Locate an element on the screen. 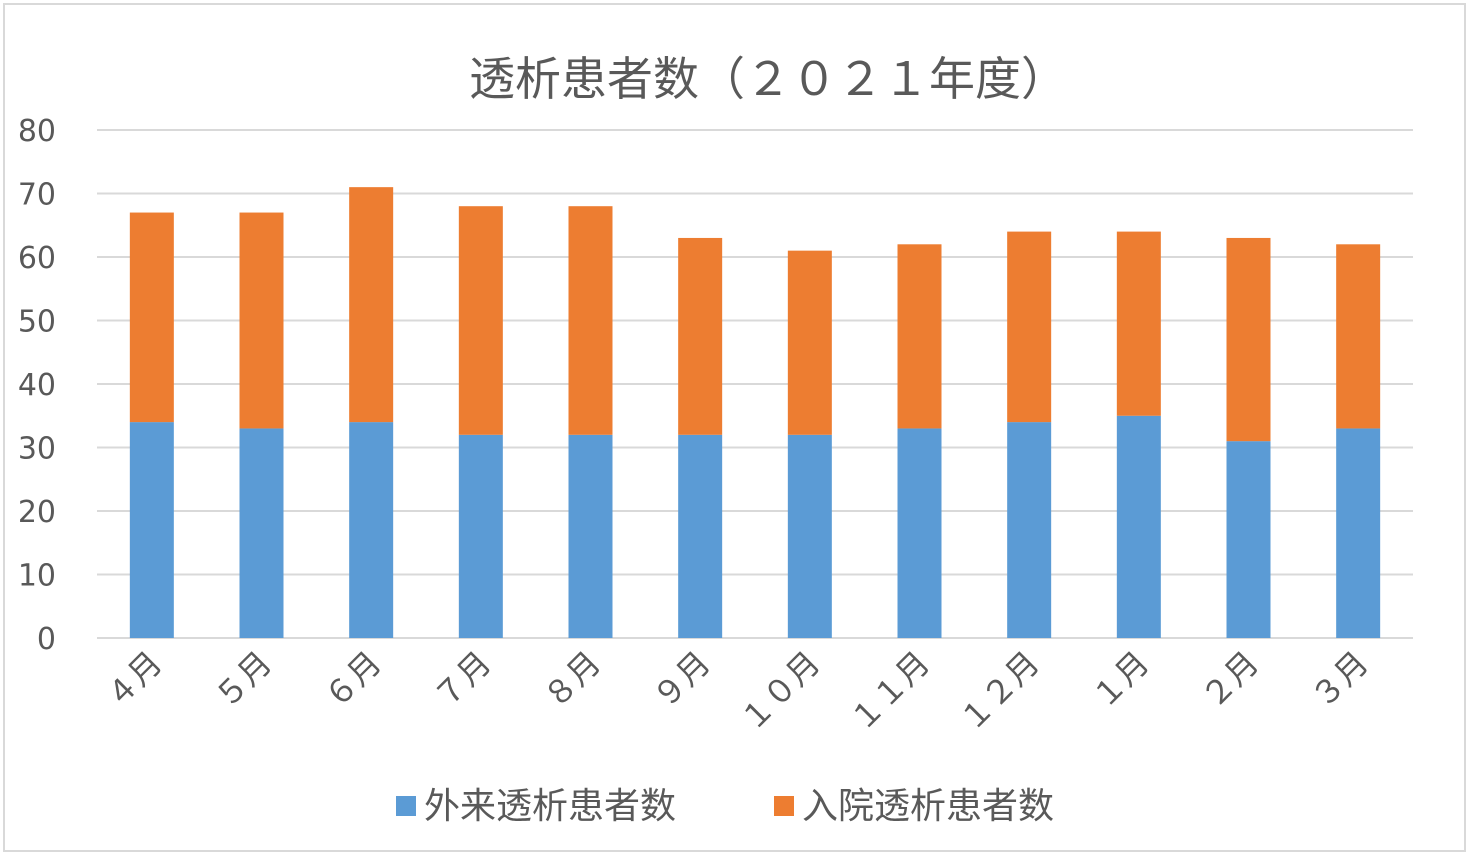 Image resolution: width=1471 pixels, height=857 pixels. y-tick-label: 50 is located at coordinates (37, 322).